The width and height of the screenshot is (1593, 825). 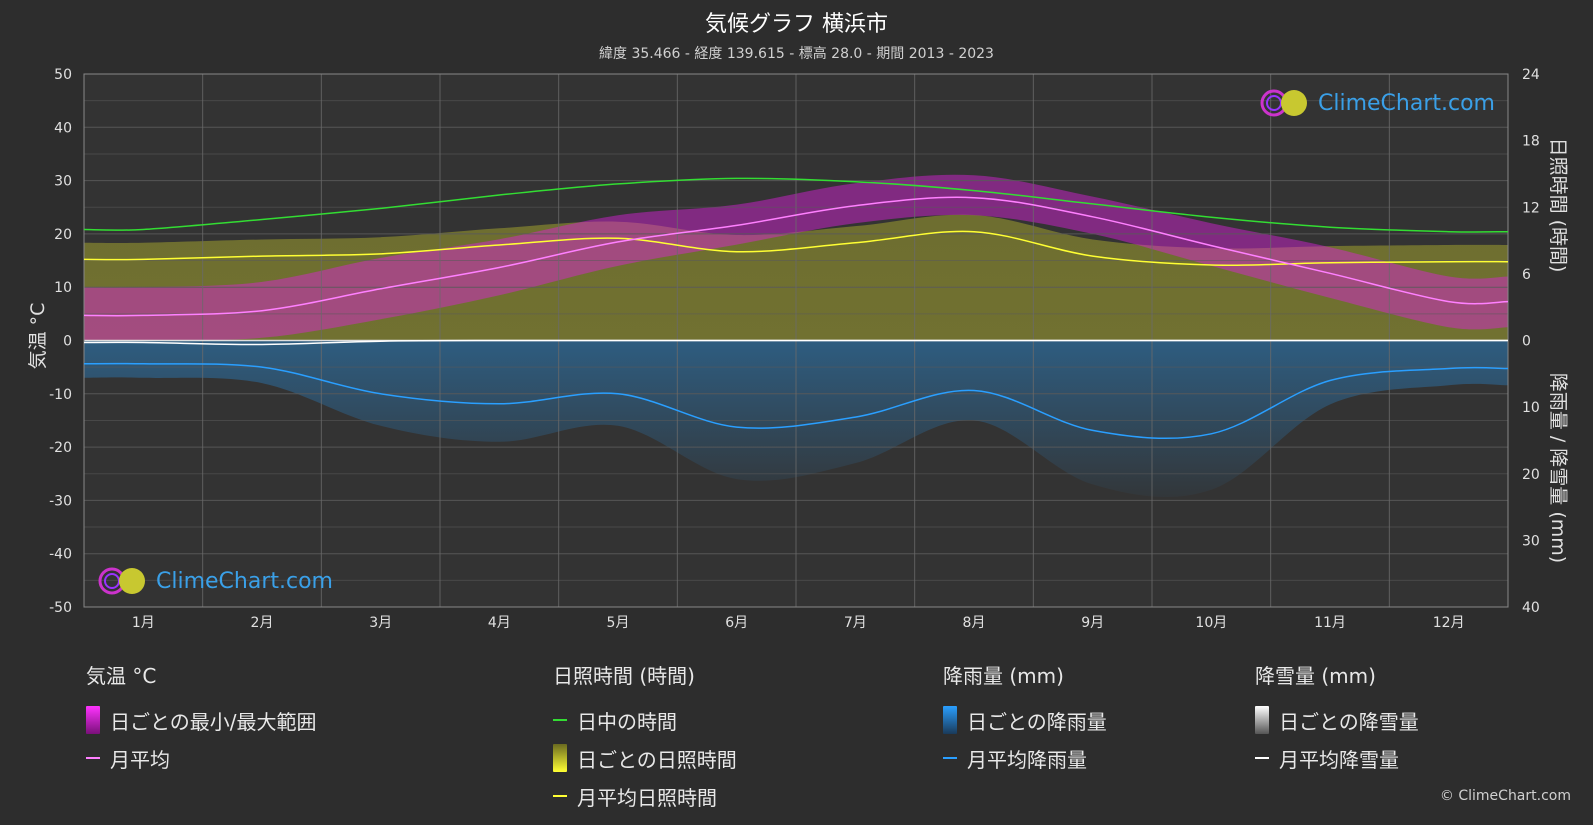 I want to click on y-left-tick-label: 20, so click(x=63, y=235).